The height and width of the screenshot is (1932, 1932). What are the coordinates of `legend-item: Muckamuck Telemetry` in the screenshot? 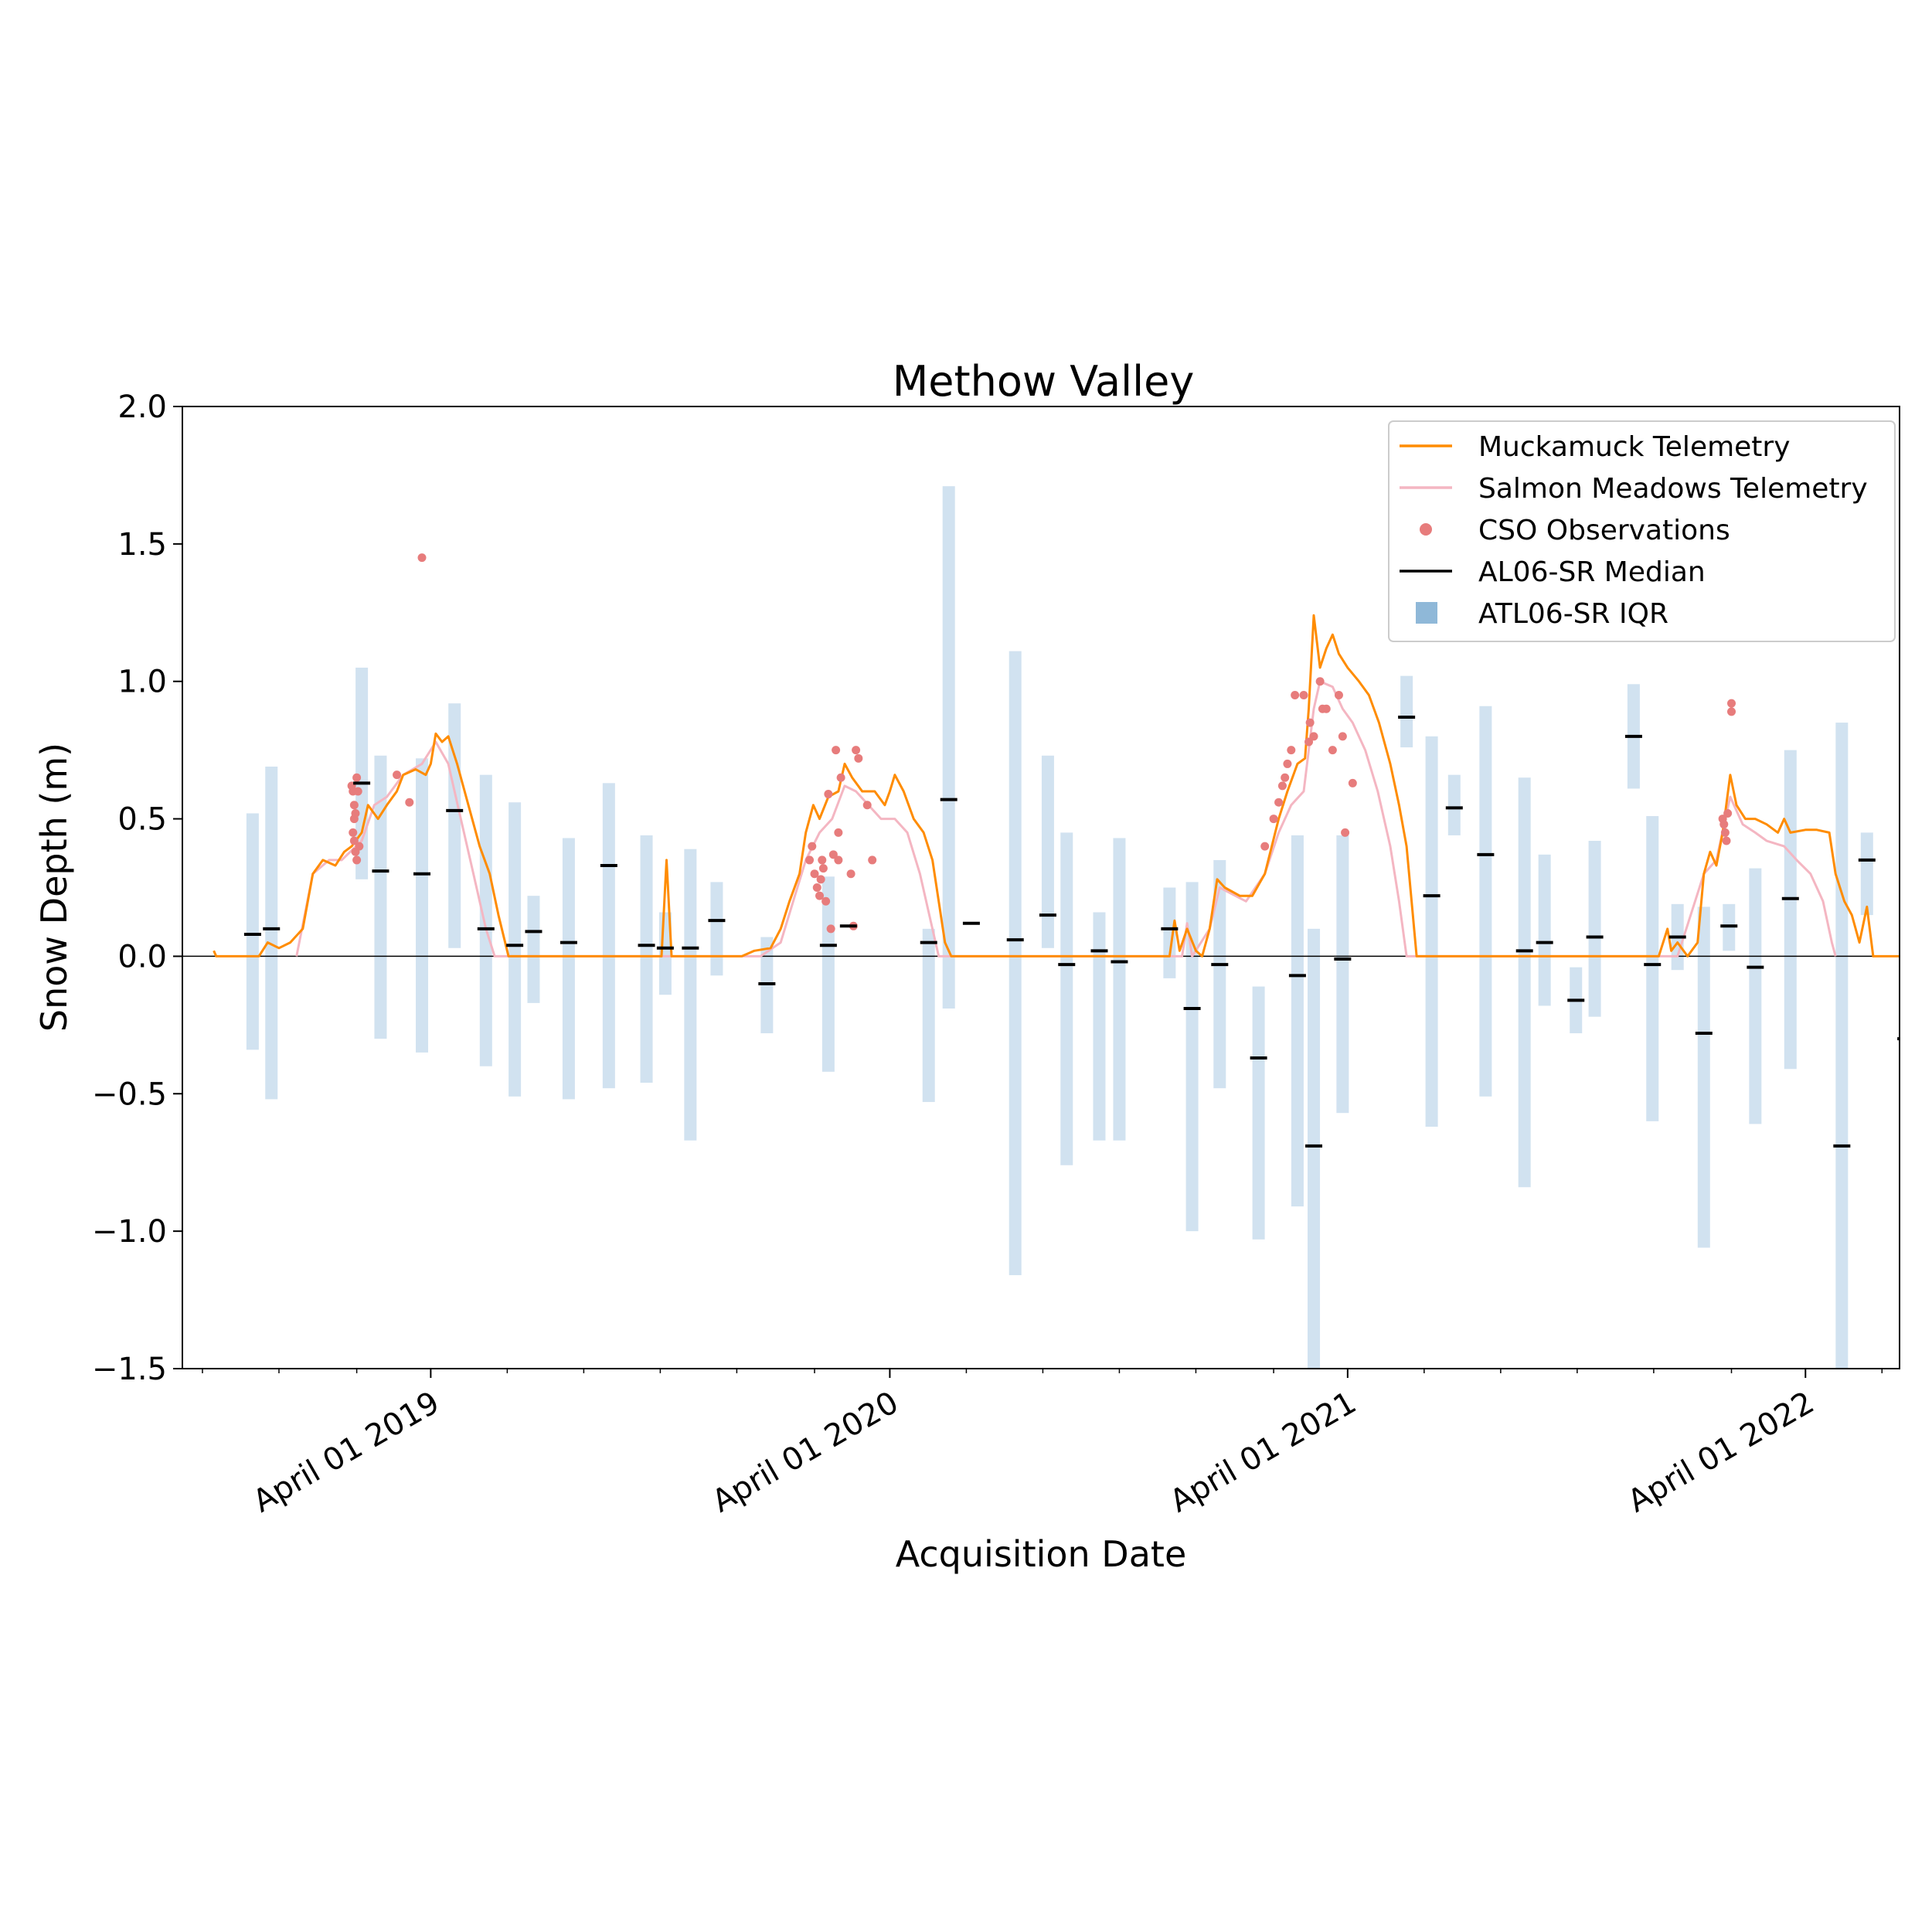 It's located at (1596, 447).